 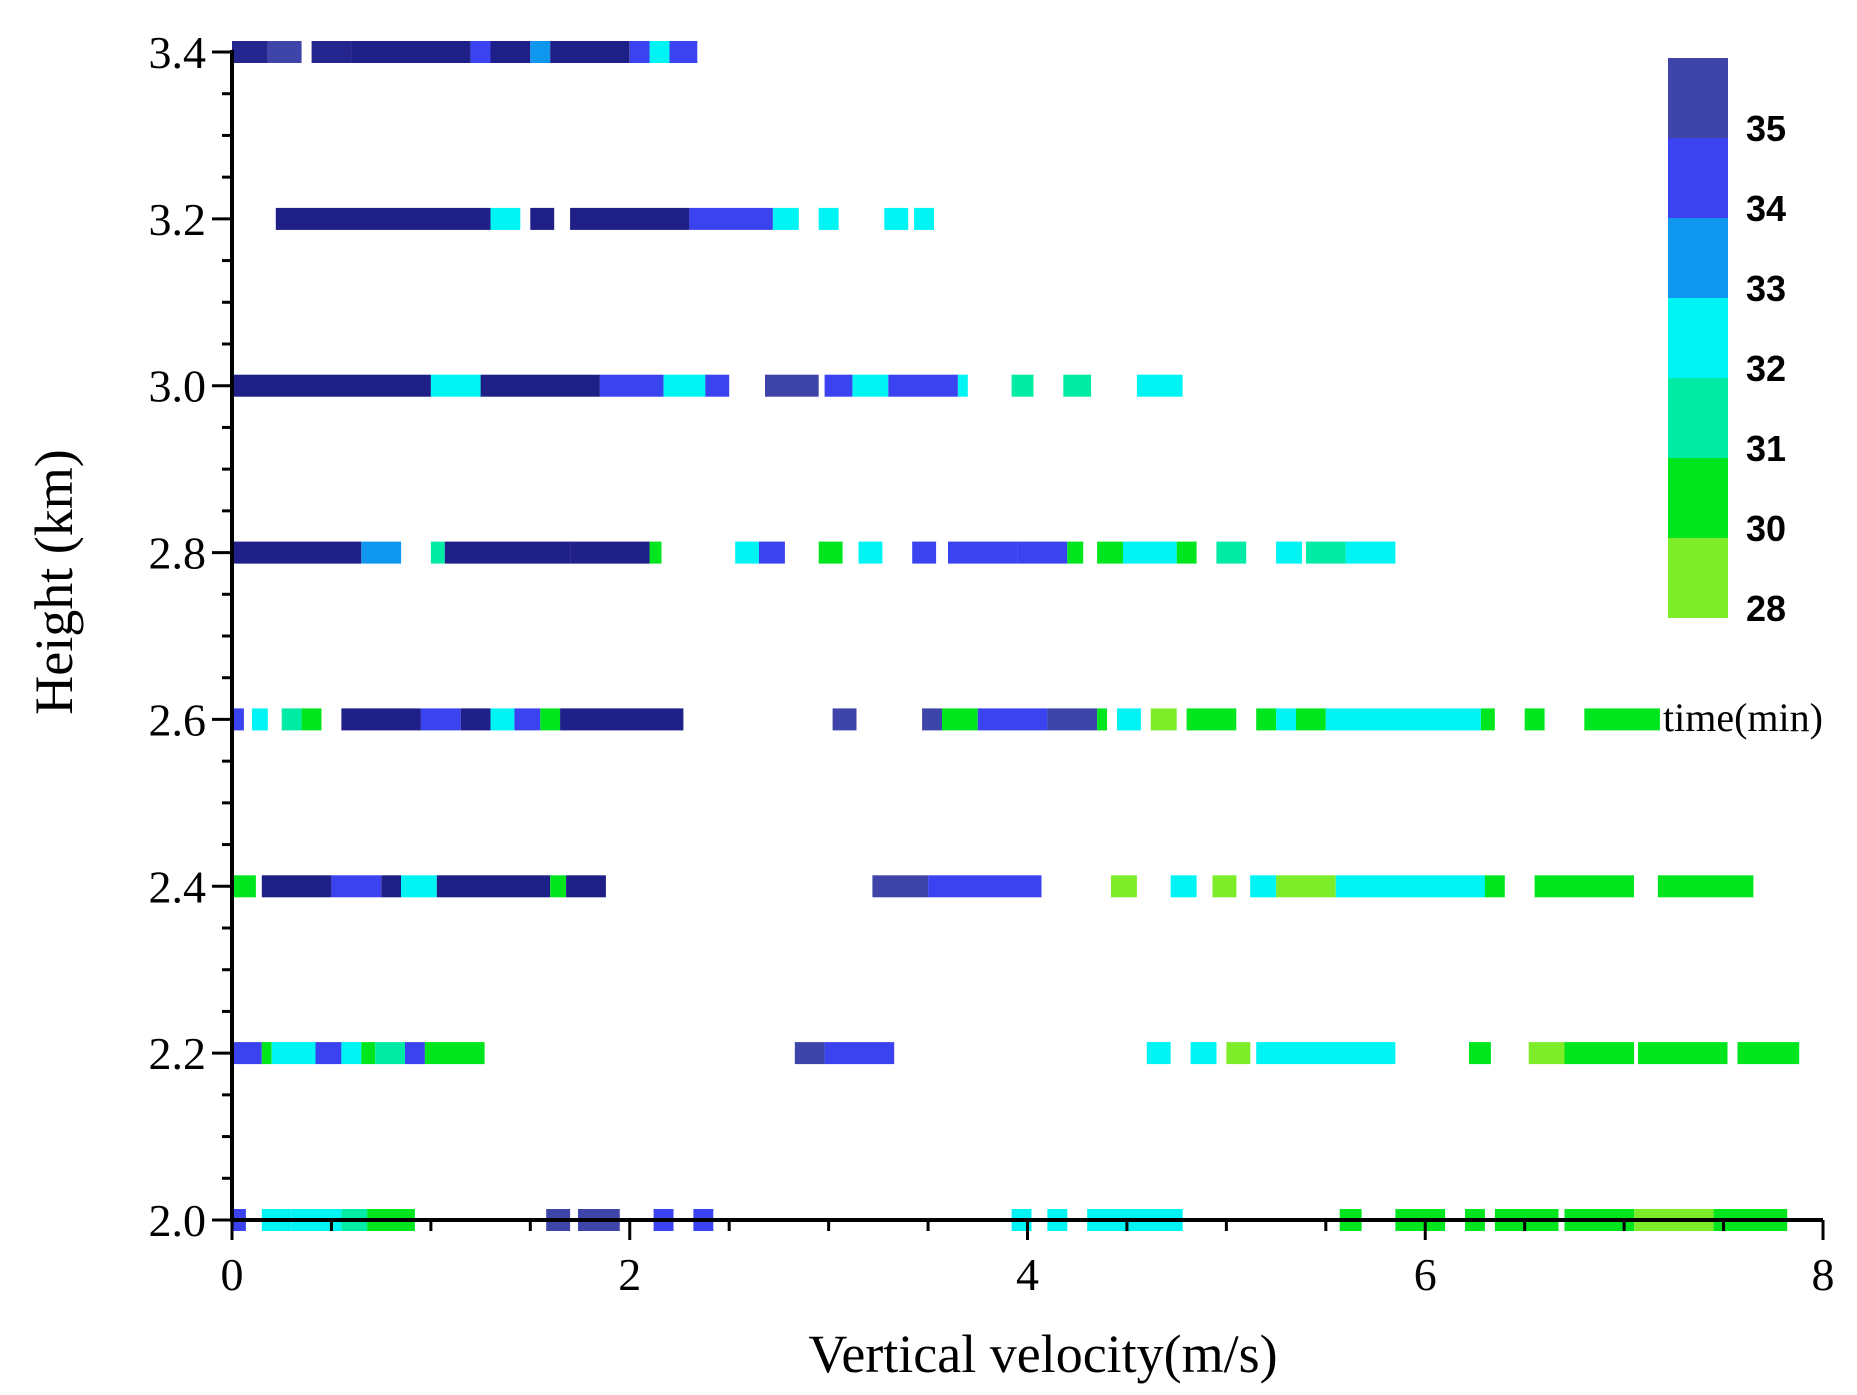 I want to click on colorbar-label: 34, so click(x=1766, y=208).